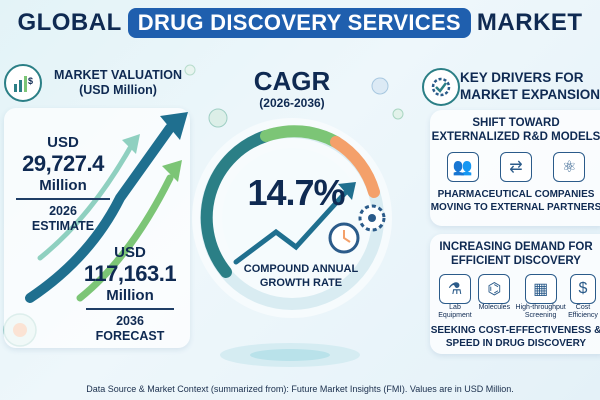 The height and width of the screenshot is (400, 600). What do you see at coordinates (515, 330) in the screenshot?
I see `card2-sub-line1: SEEKING COST-EFFECTIVENESS &` at bounding box center [515, 330].